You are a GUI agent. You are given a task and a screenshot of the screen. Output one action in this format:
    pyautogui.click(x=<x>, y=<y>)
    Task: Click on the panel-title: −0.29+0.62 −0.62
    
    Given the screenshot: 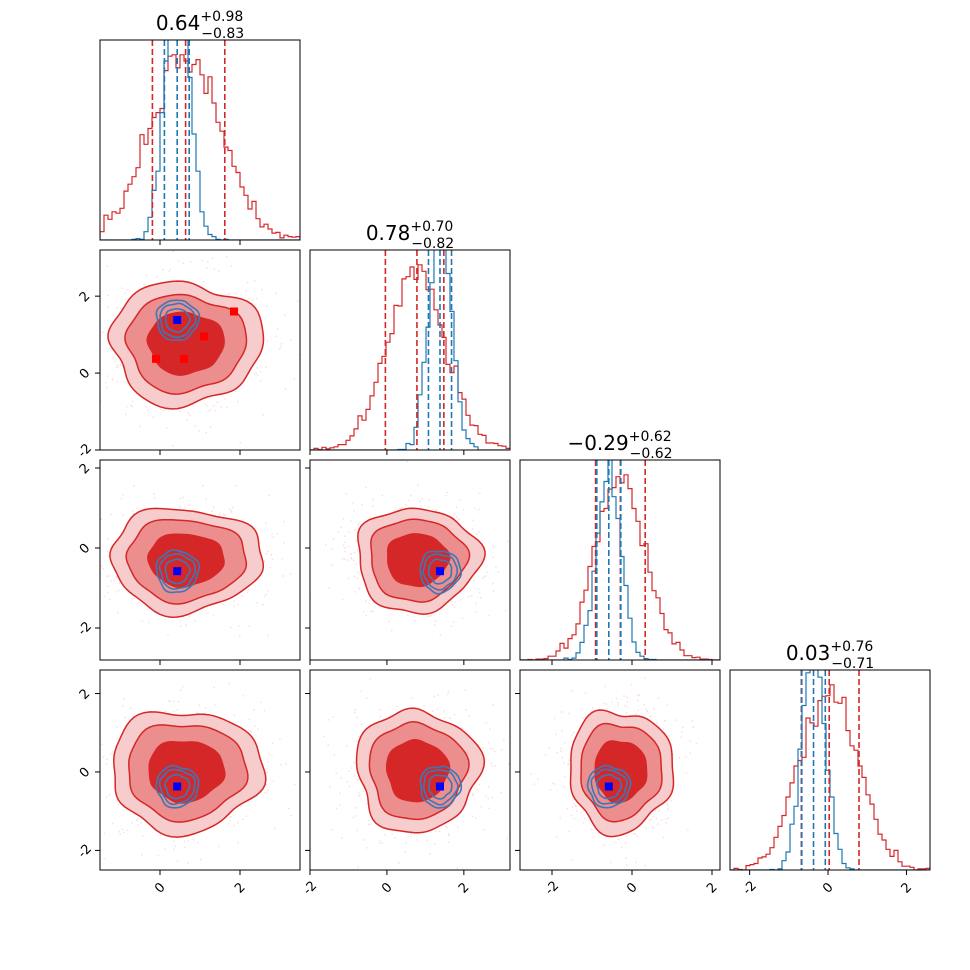 What is the action you would take?
    pyautogui.click(x=619, y=445)
    